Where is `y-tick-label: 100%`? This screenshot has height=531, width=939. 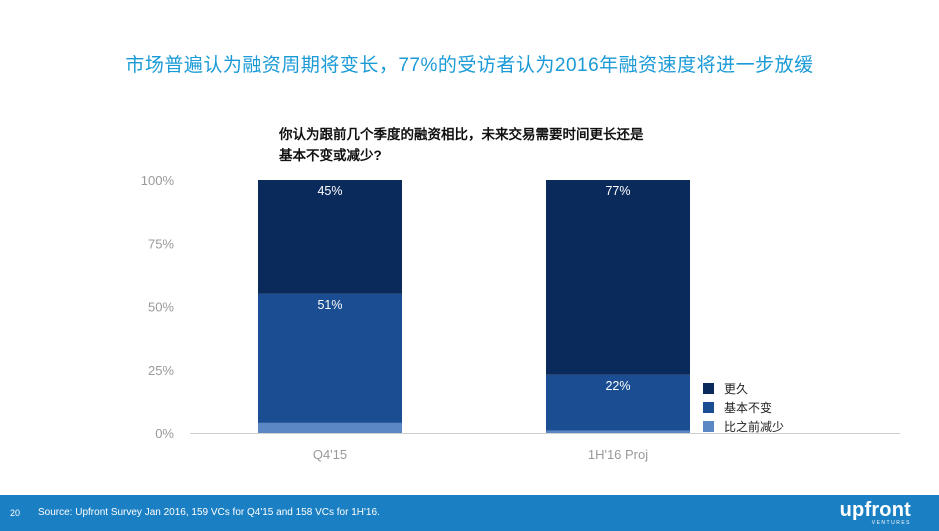
y-tick-label: 100% is located at coordinates (158, 180).